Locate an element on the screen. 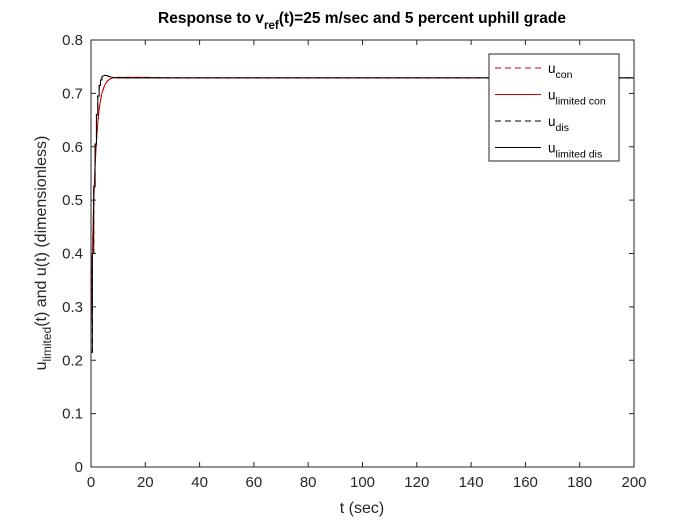 Image resolution: width=700 pixels, height=525 pixels. chart-title-prefix: Response to v is located at coordinates (211, 18).